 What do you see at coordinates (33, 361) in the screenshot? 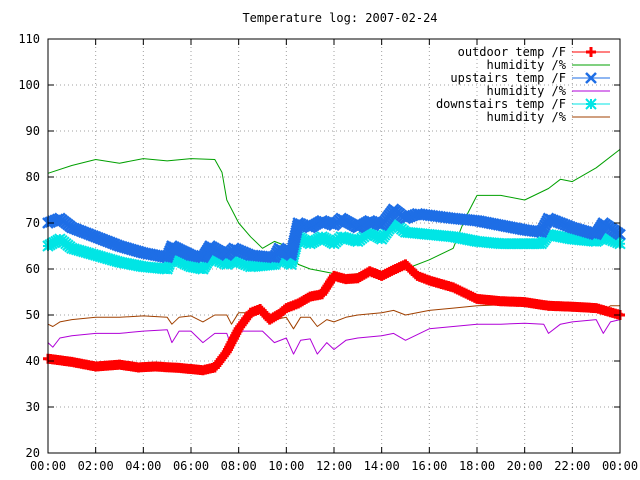
I see `y-tick-label: 40` at bounding box center [33, 361].